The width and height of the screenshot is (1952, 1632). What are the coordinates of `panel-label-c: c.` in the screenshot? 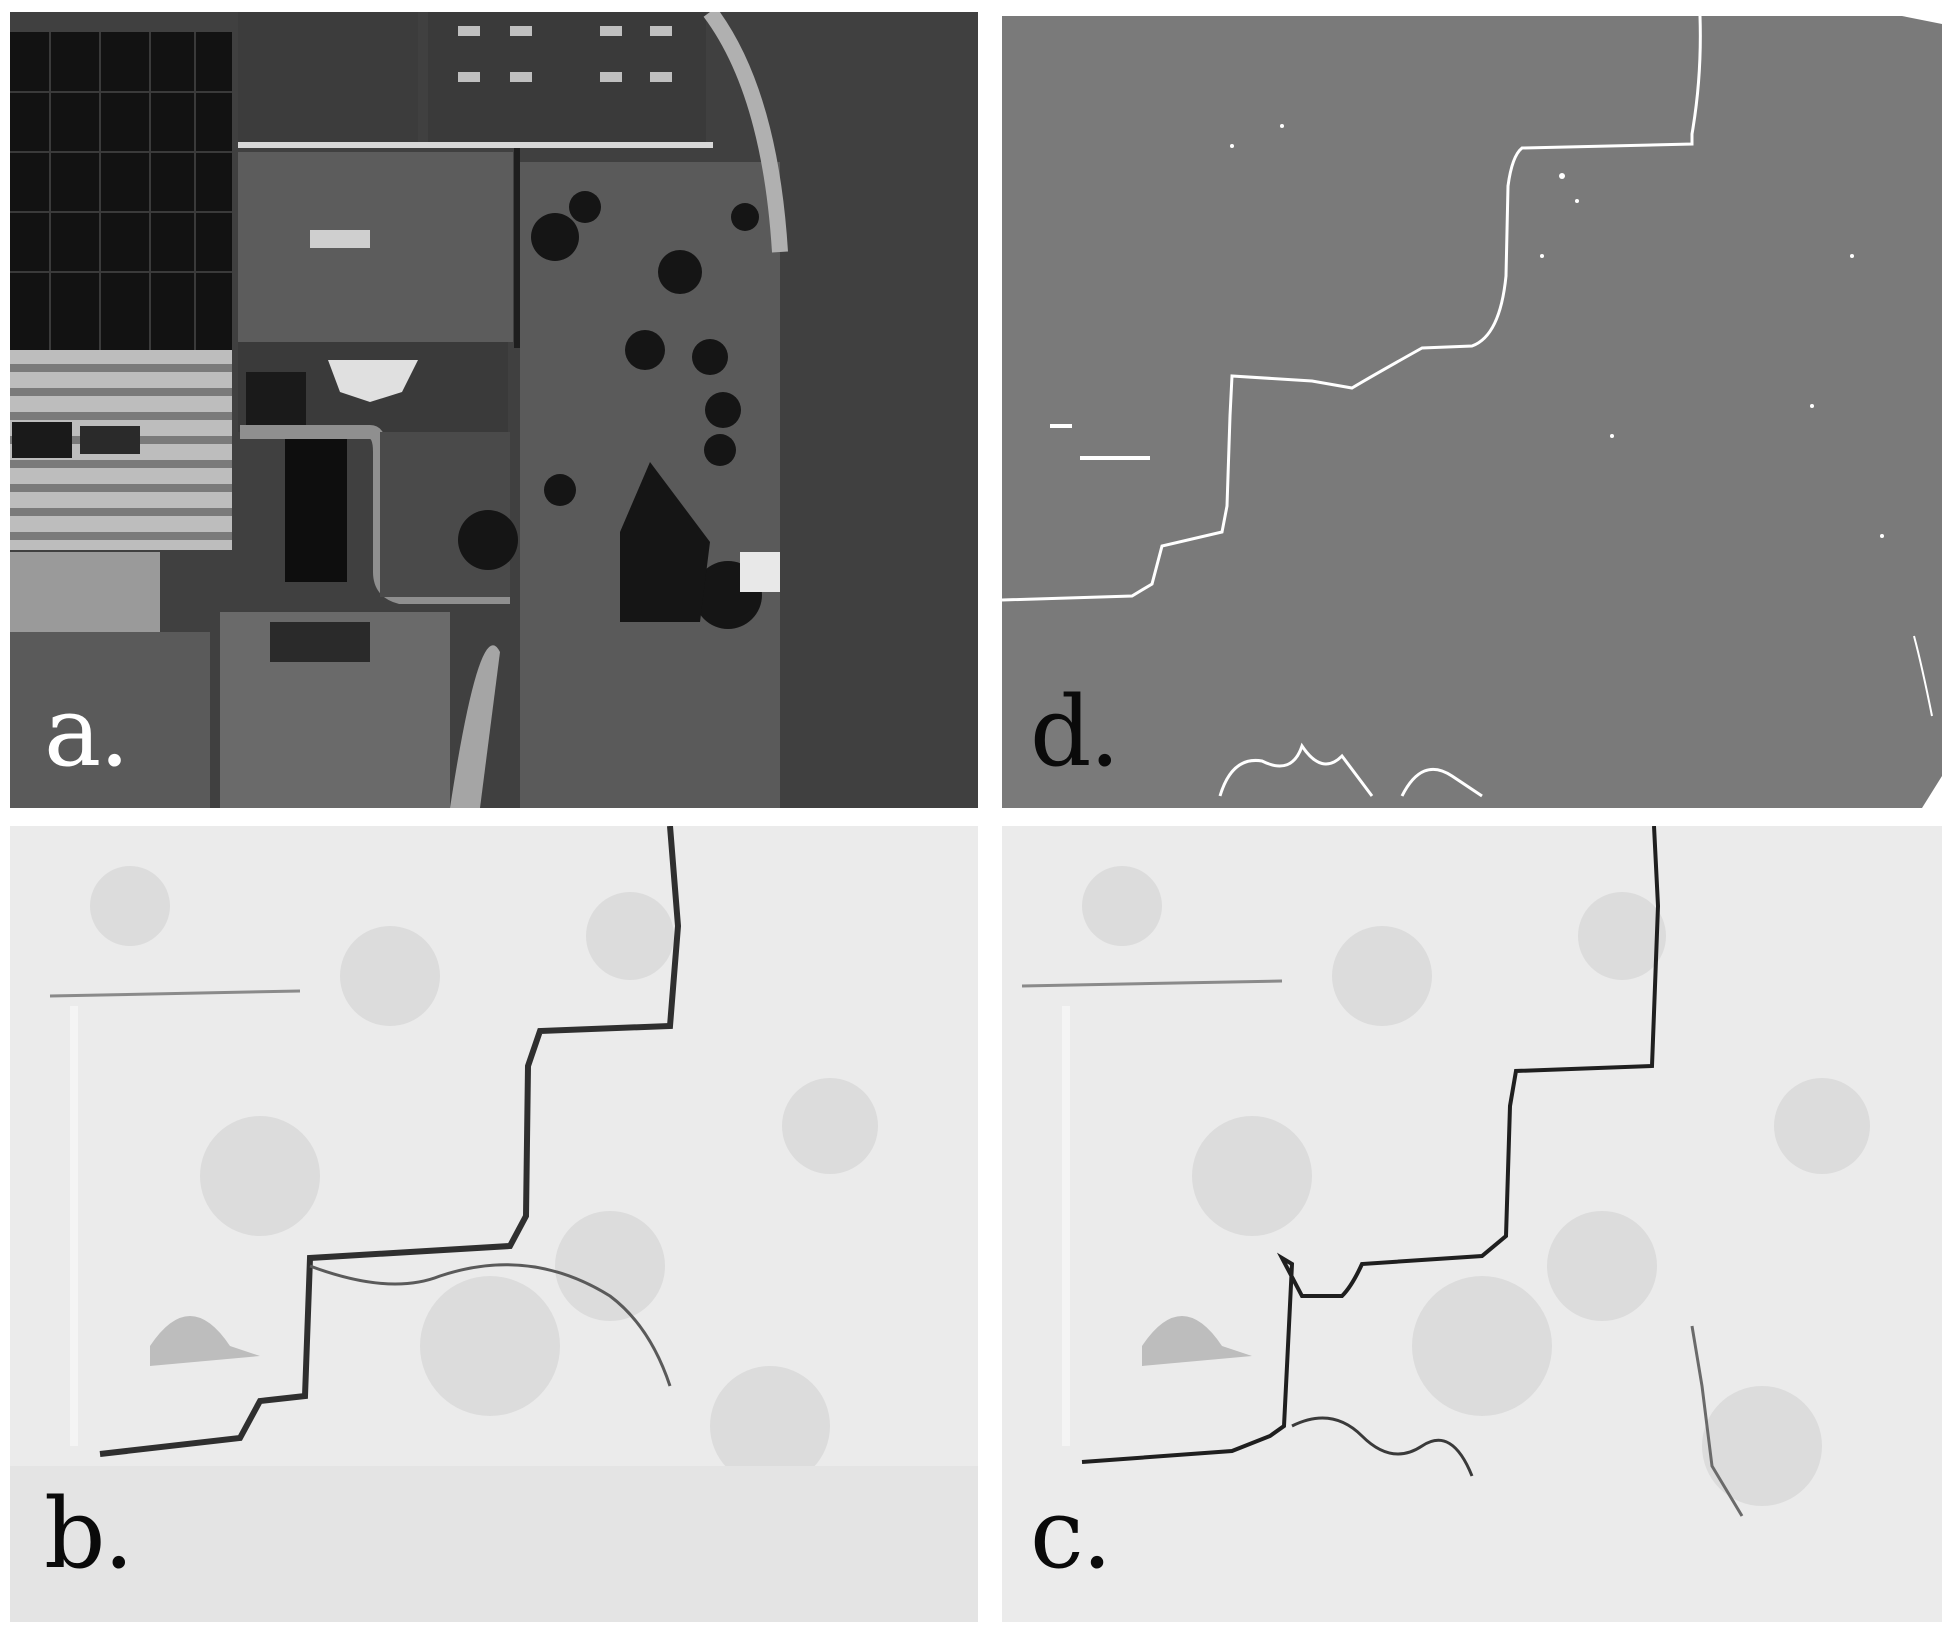 It's located at (1071, 1534).